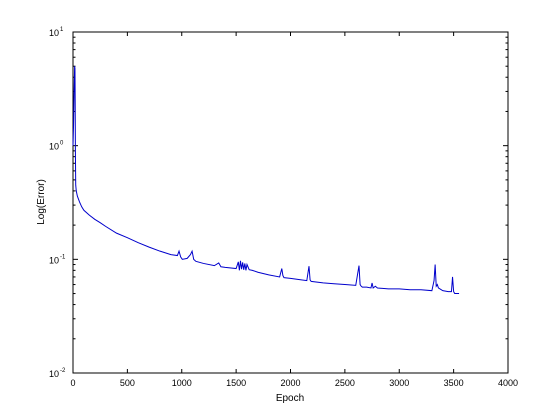 Image resolution: width=560 pixels, height=420 pixels. What do you see at coordinates (508, 383) in the screenshot?
I see `x-tick-label: 4000` at bounding box center [508, 383].